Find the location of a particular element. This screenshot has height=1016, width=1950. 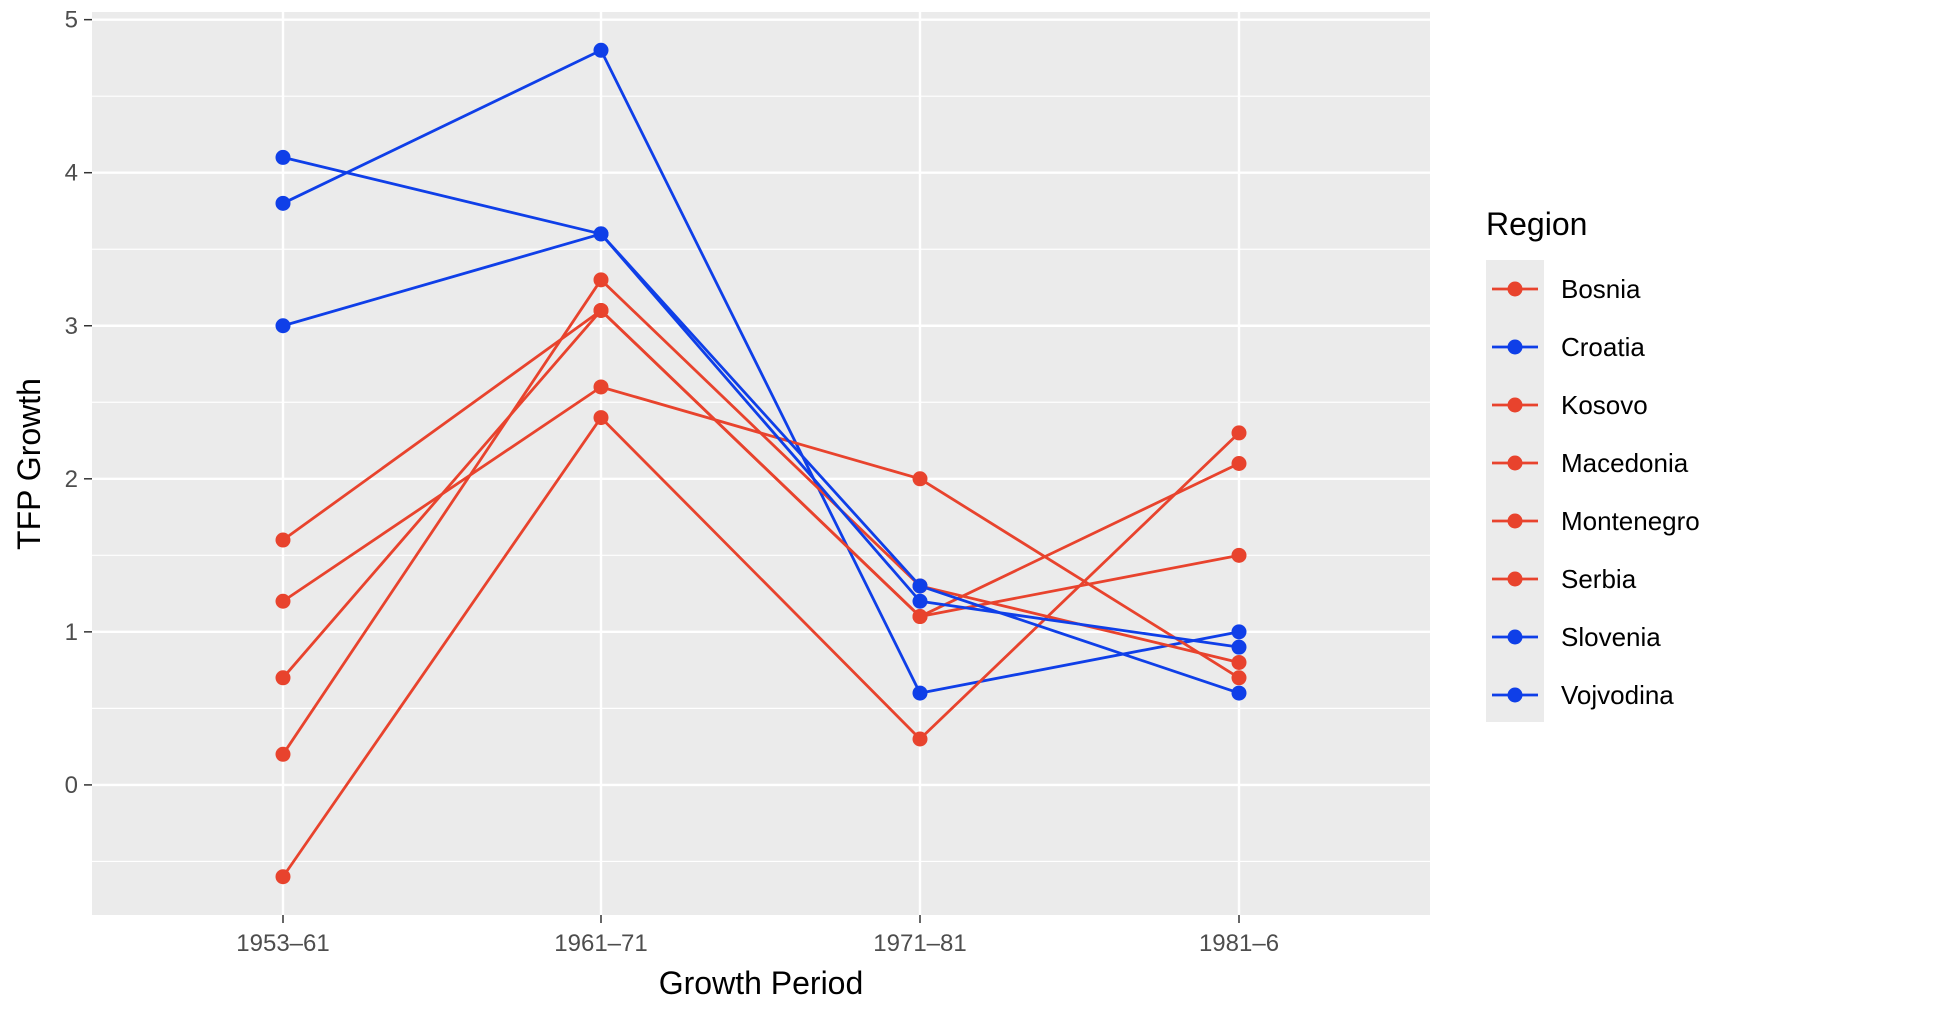

y-tick-label: 5 is located at coordinates (71, 20).